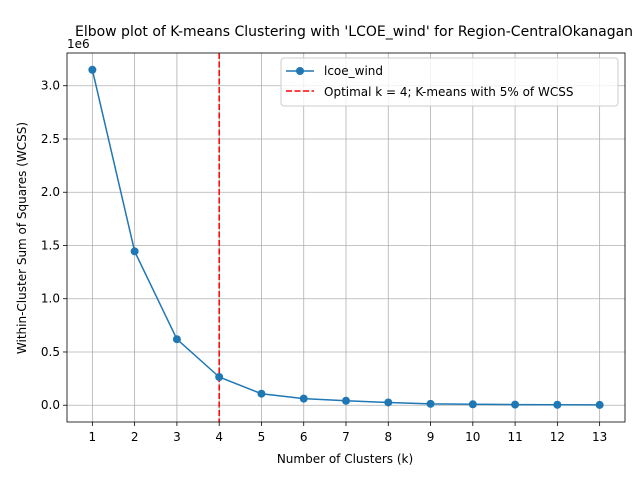 The height and width of the screenshot is (480, 640). Describe the element at coordinates (448, 92) in the screenshot. I see `legend-vline-label: Optimal k = 4; K-means with 5% of WCSS` at that location.